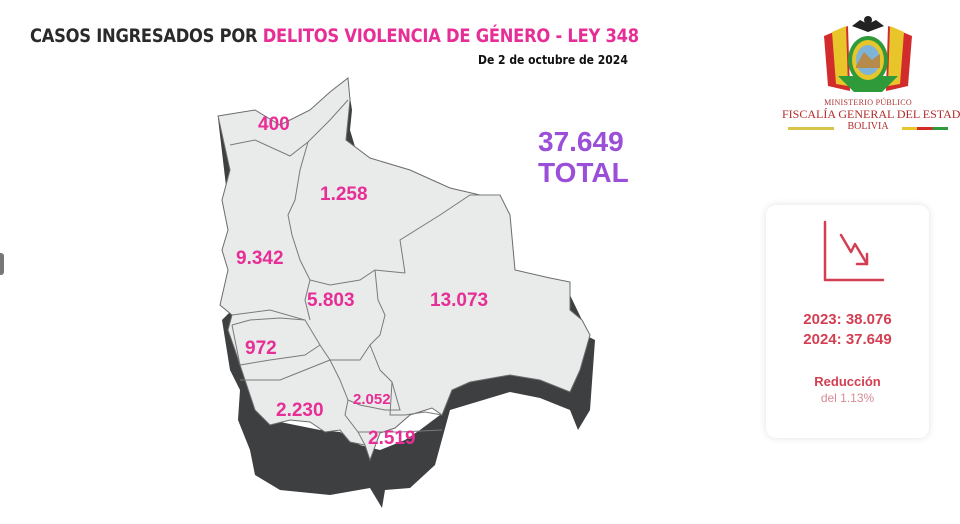 This screenshot has height=524, width=960. Describe the element at coordinates (392, 438) in the screenshot. I see `region-value-tarija: 2.519` at that location.